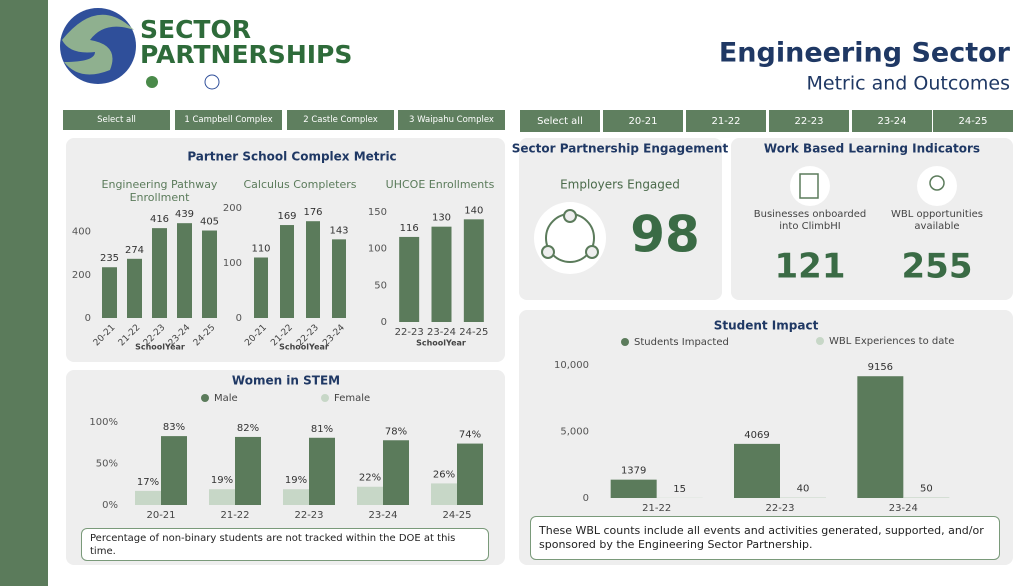  What do you see at coordinates (809, 121) in the screenshot?
I see `filter-button: 22-23` at bounding box center [809, 121].